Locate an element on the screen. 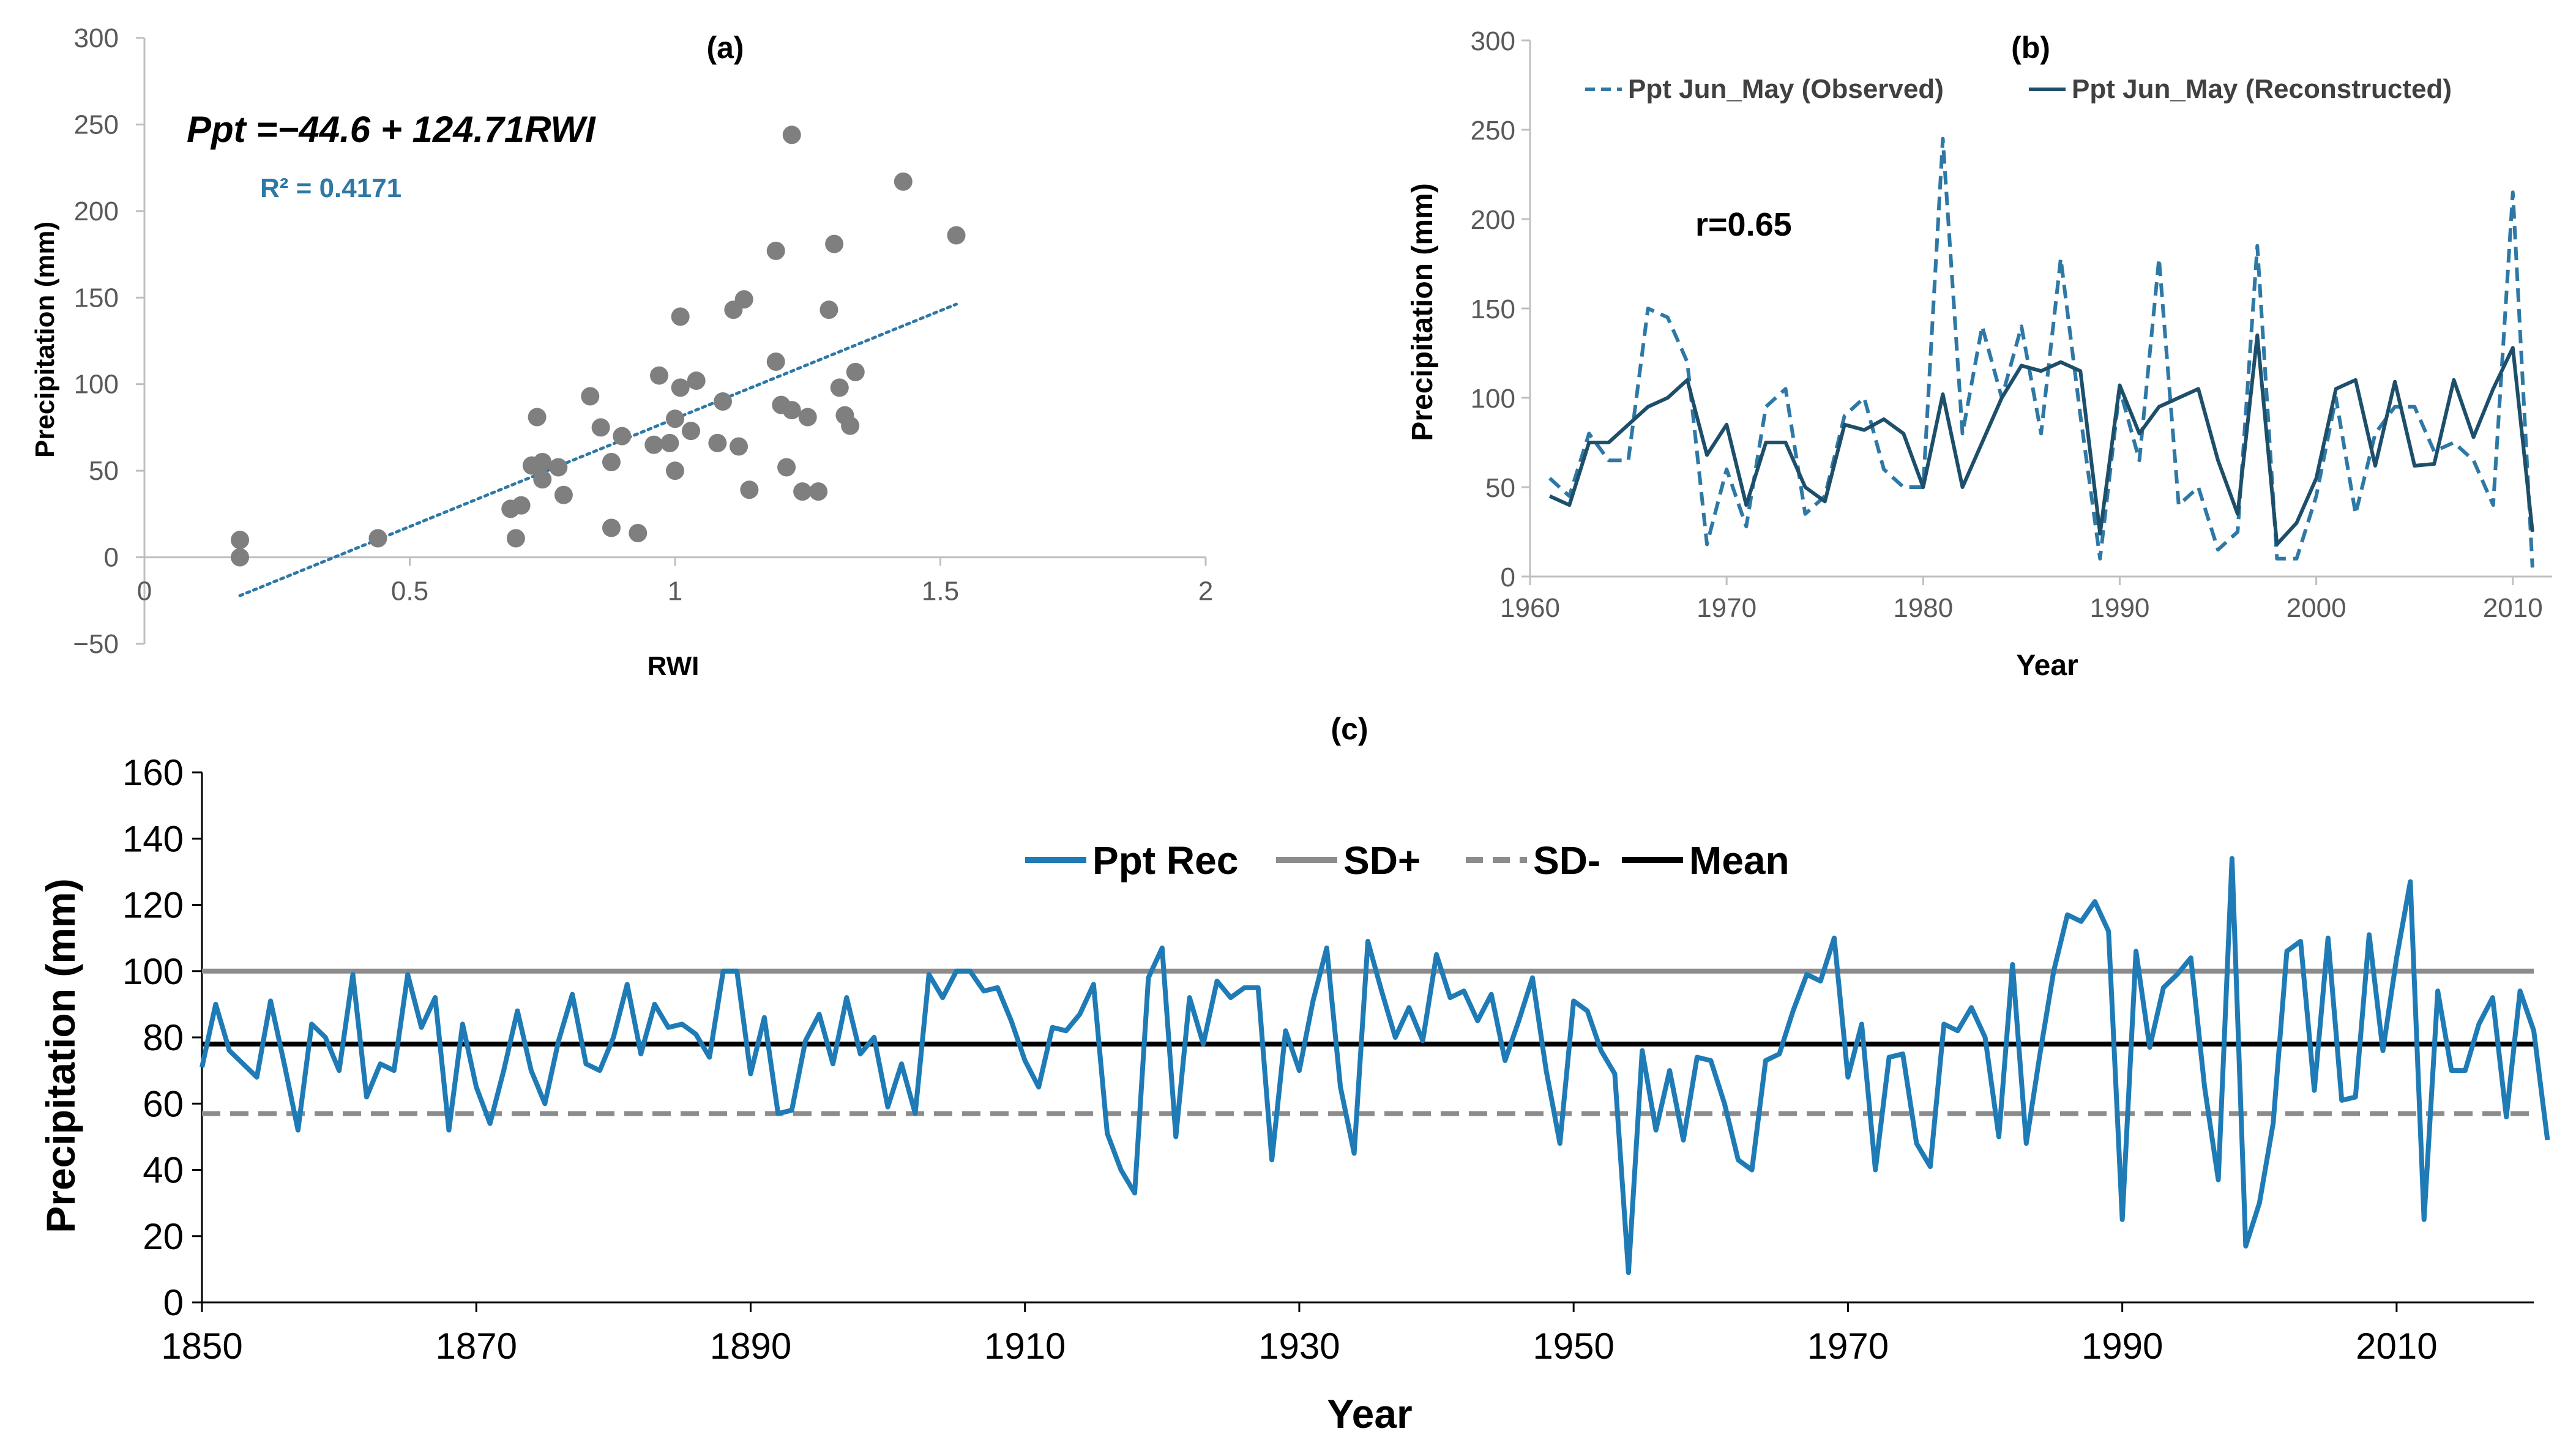 This screenshot has height=1456, width=2576. panel-a-x-tick-label: 0.5 is located at coordinates (409, 592).